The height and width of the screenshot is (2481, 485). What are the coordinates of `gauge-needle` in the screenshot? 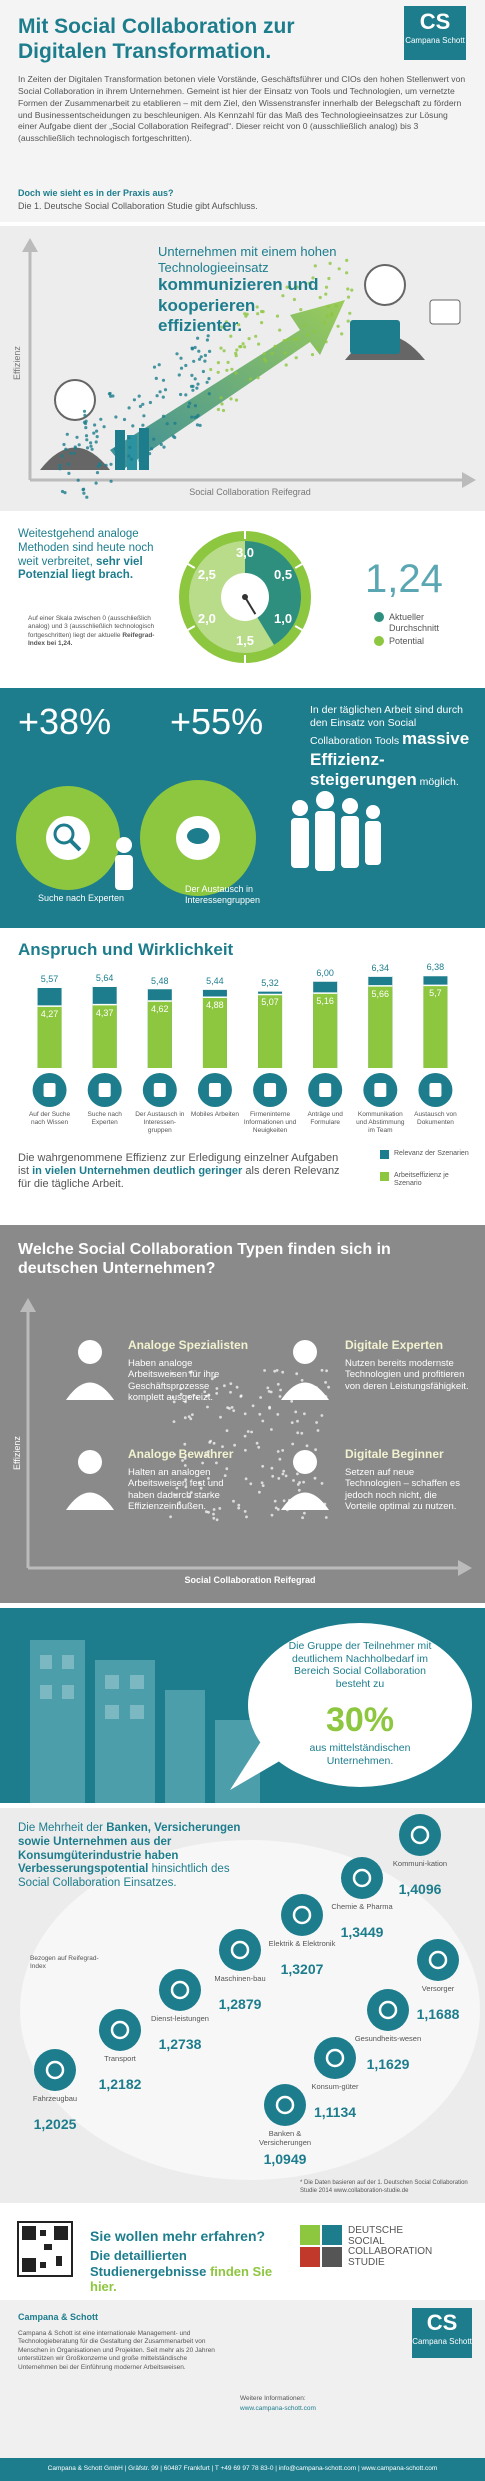 It's located at (250, 605).